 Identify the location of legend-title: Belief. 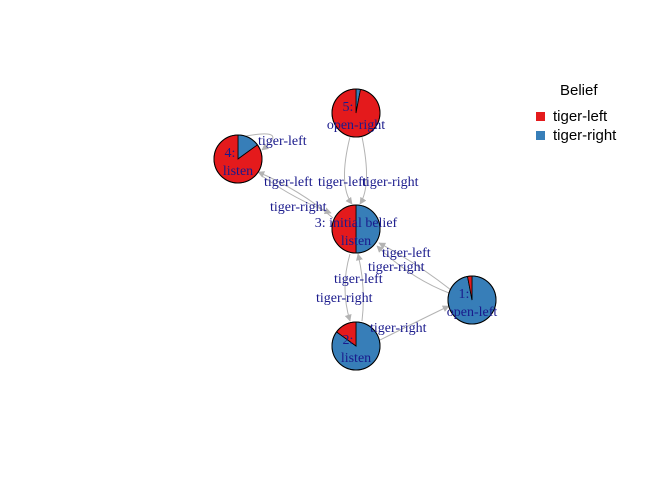
(579, 90).